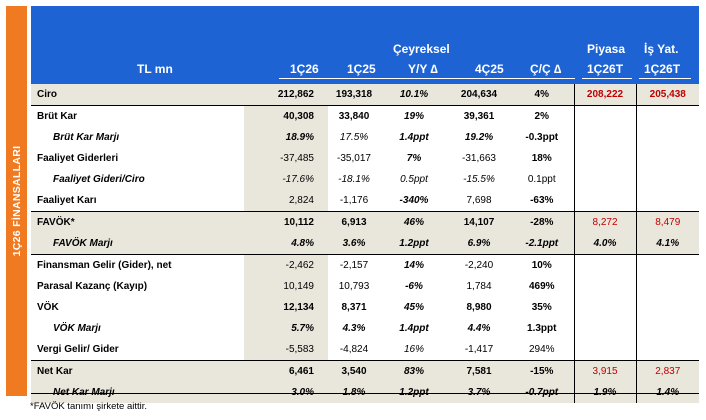 The image size is (706, 420). Describe the element at coordinates (99, 179) in the screenshot. I see `row-label: Faaliyet Gideri/Ciro` at that location.